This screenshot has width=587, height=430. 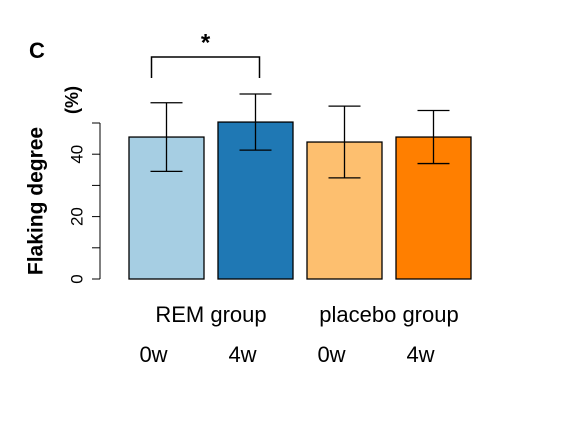 What do you see at coordinates (37, 50) in the screenshot?
I see `panel-label: C` at bounding box center [37, 50].